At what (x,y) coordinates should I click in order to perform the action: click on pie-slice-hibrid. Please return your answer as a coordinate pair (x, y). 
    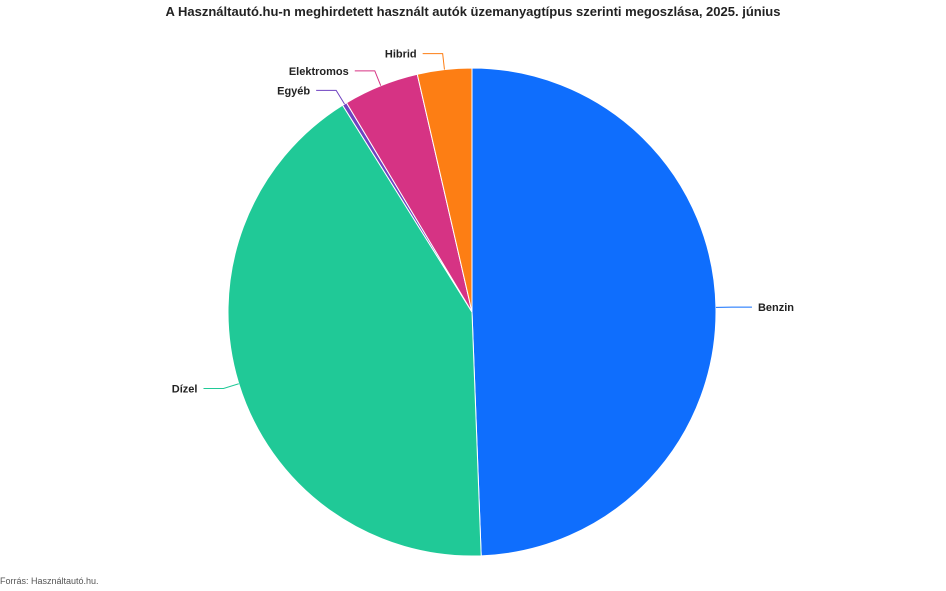
    Looking at the image, I should click on (444, 190).